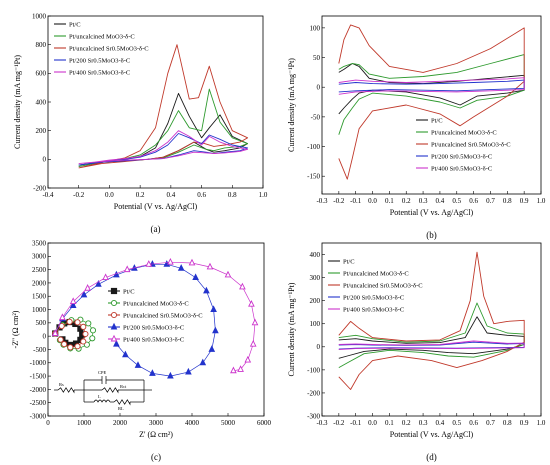  I want to click on y-tick-label: -1000, so click(38, 363).